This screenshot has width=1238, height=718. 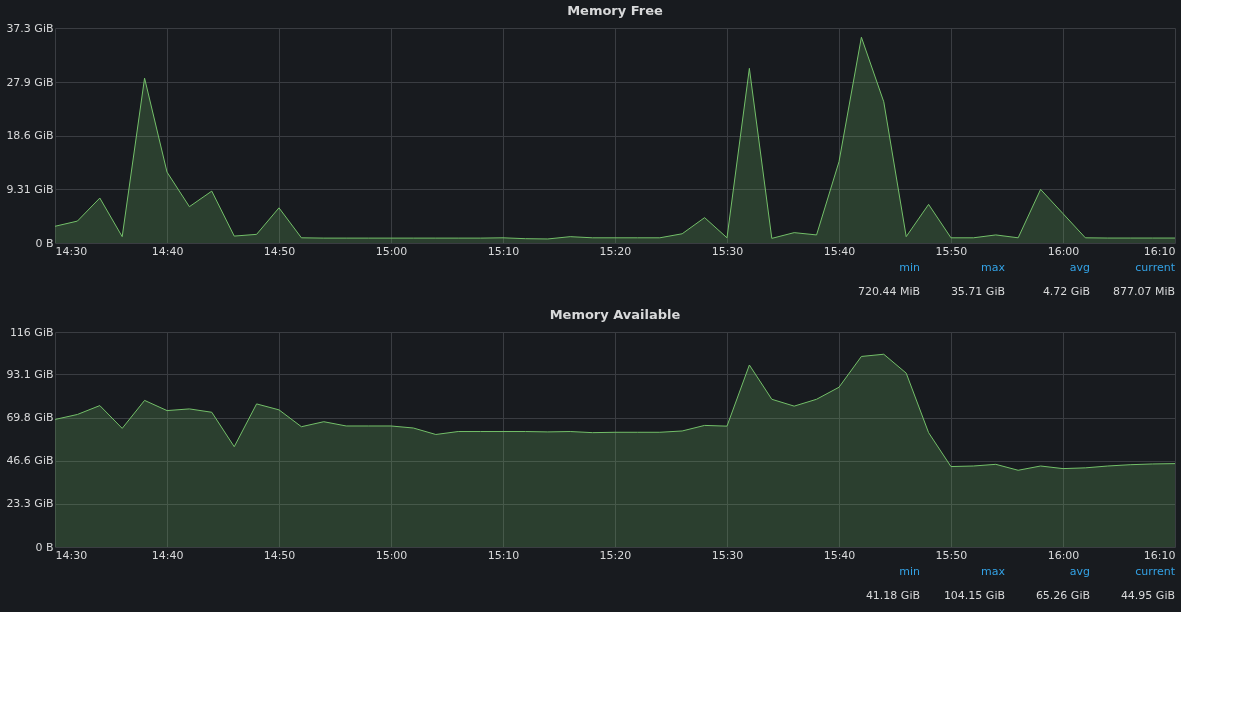 What do you see at coordinates (1147, 595) in the screenshot?
I see `text: 44.95 GiB` at bounding box center [1147, 595].